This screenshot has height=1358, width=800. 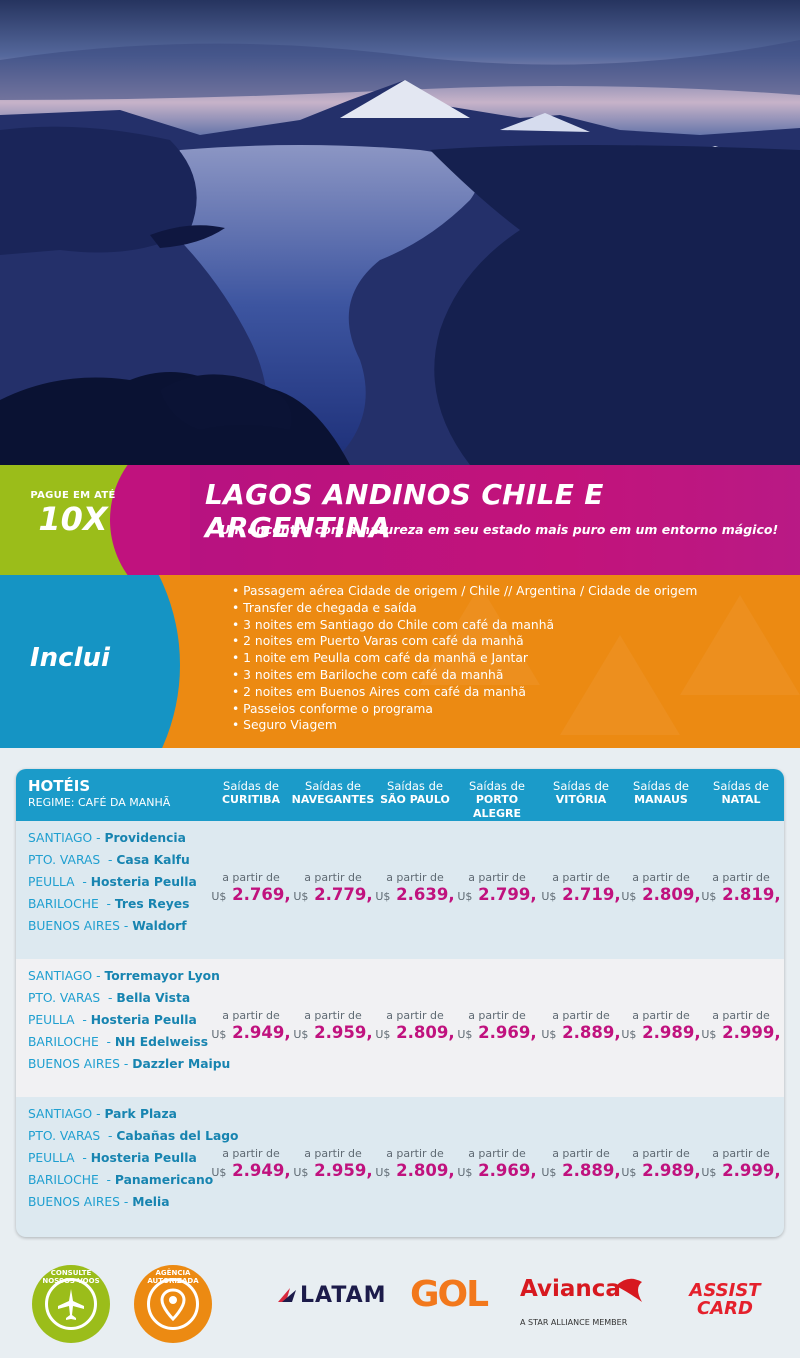 What do you see at coordinates (741, 799) in the screenshot?
I see `column-header-city: NATAL` at bounding box center [741, 799].